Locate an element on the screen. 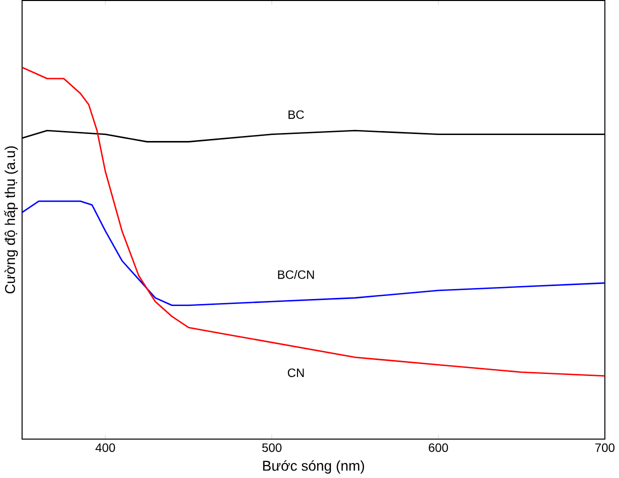 Image resolution: width=619 pixels, height=478 pixels. x-axis-title: Bước sóng (nm) is located at coordinates (313, 467).